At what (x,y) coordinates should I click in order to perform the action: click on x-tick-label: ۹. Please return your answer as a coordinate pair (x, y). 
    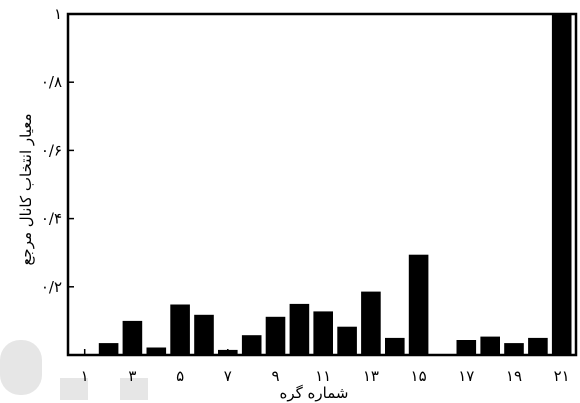
    Looking at the image, I should click on (275, 376).